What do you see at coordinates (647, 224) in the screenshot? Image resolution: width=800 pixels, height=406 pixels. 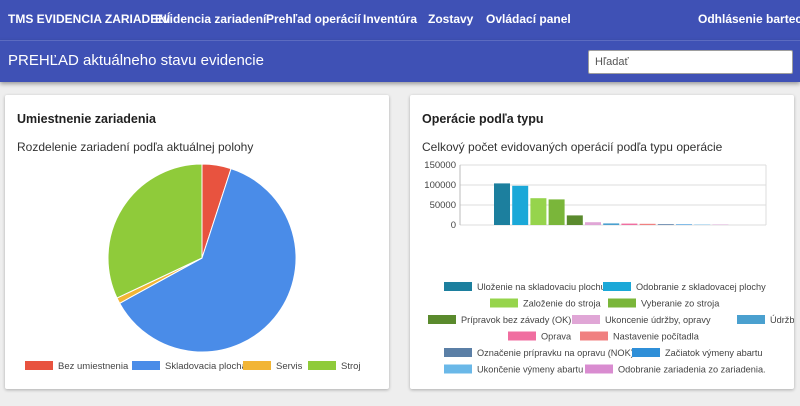 I see `bar-nastavenie-pocitadla` at bounding box center [647, 224].